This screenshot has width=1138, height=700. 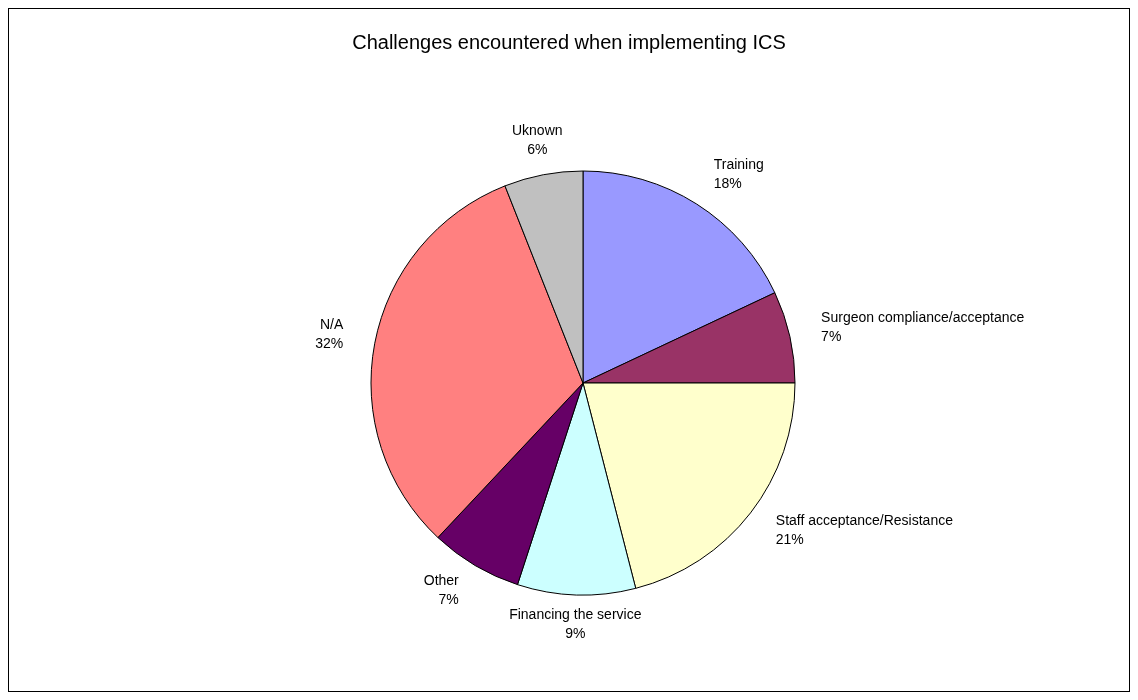 I want to click on data-label: 18%, so click(x=727, y=182).